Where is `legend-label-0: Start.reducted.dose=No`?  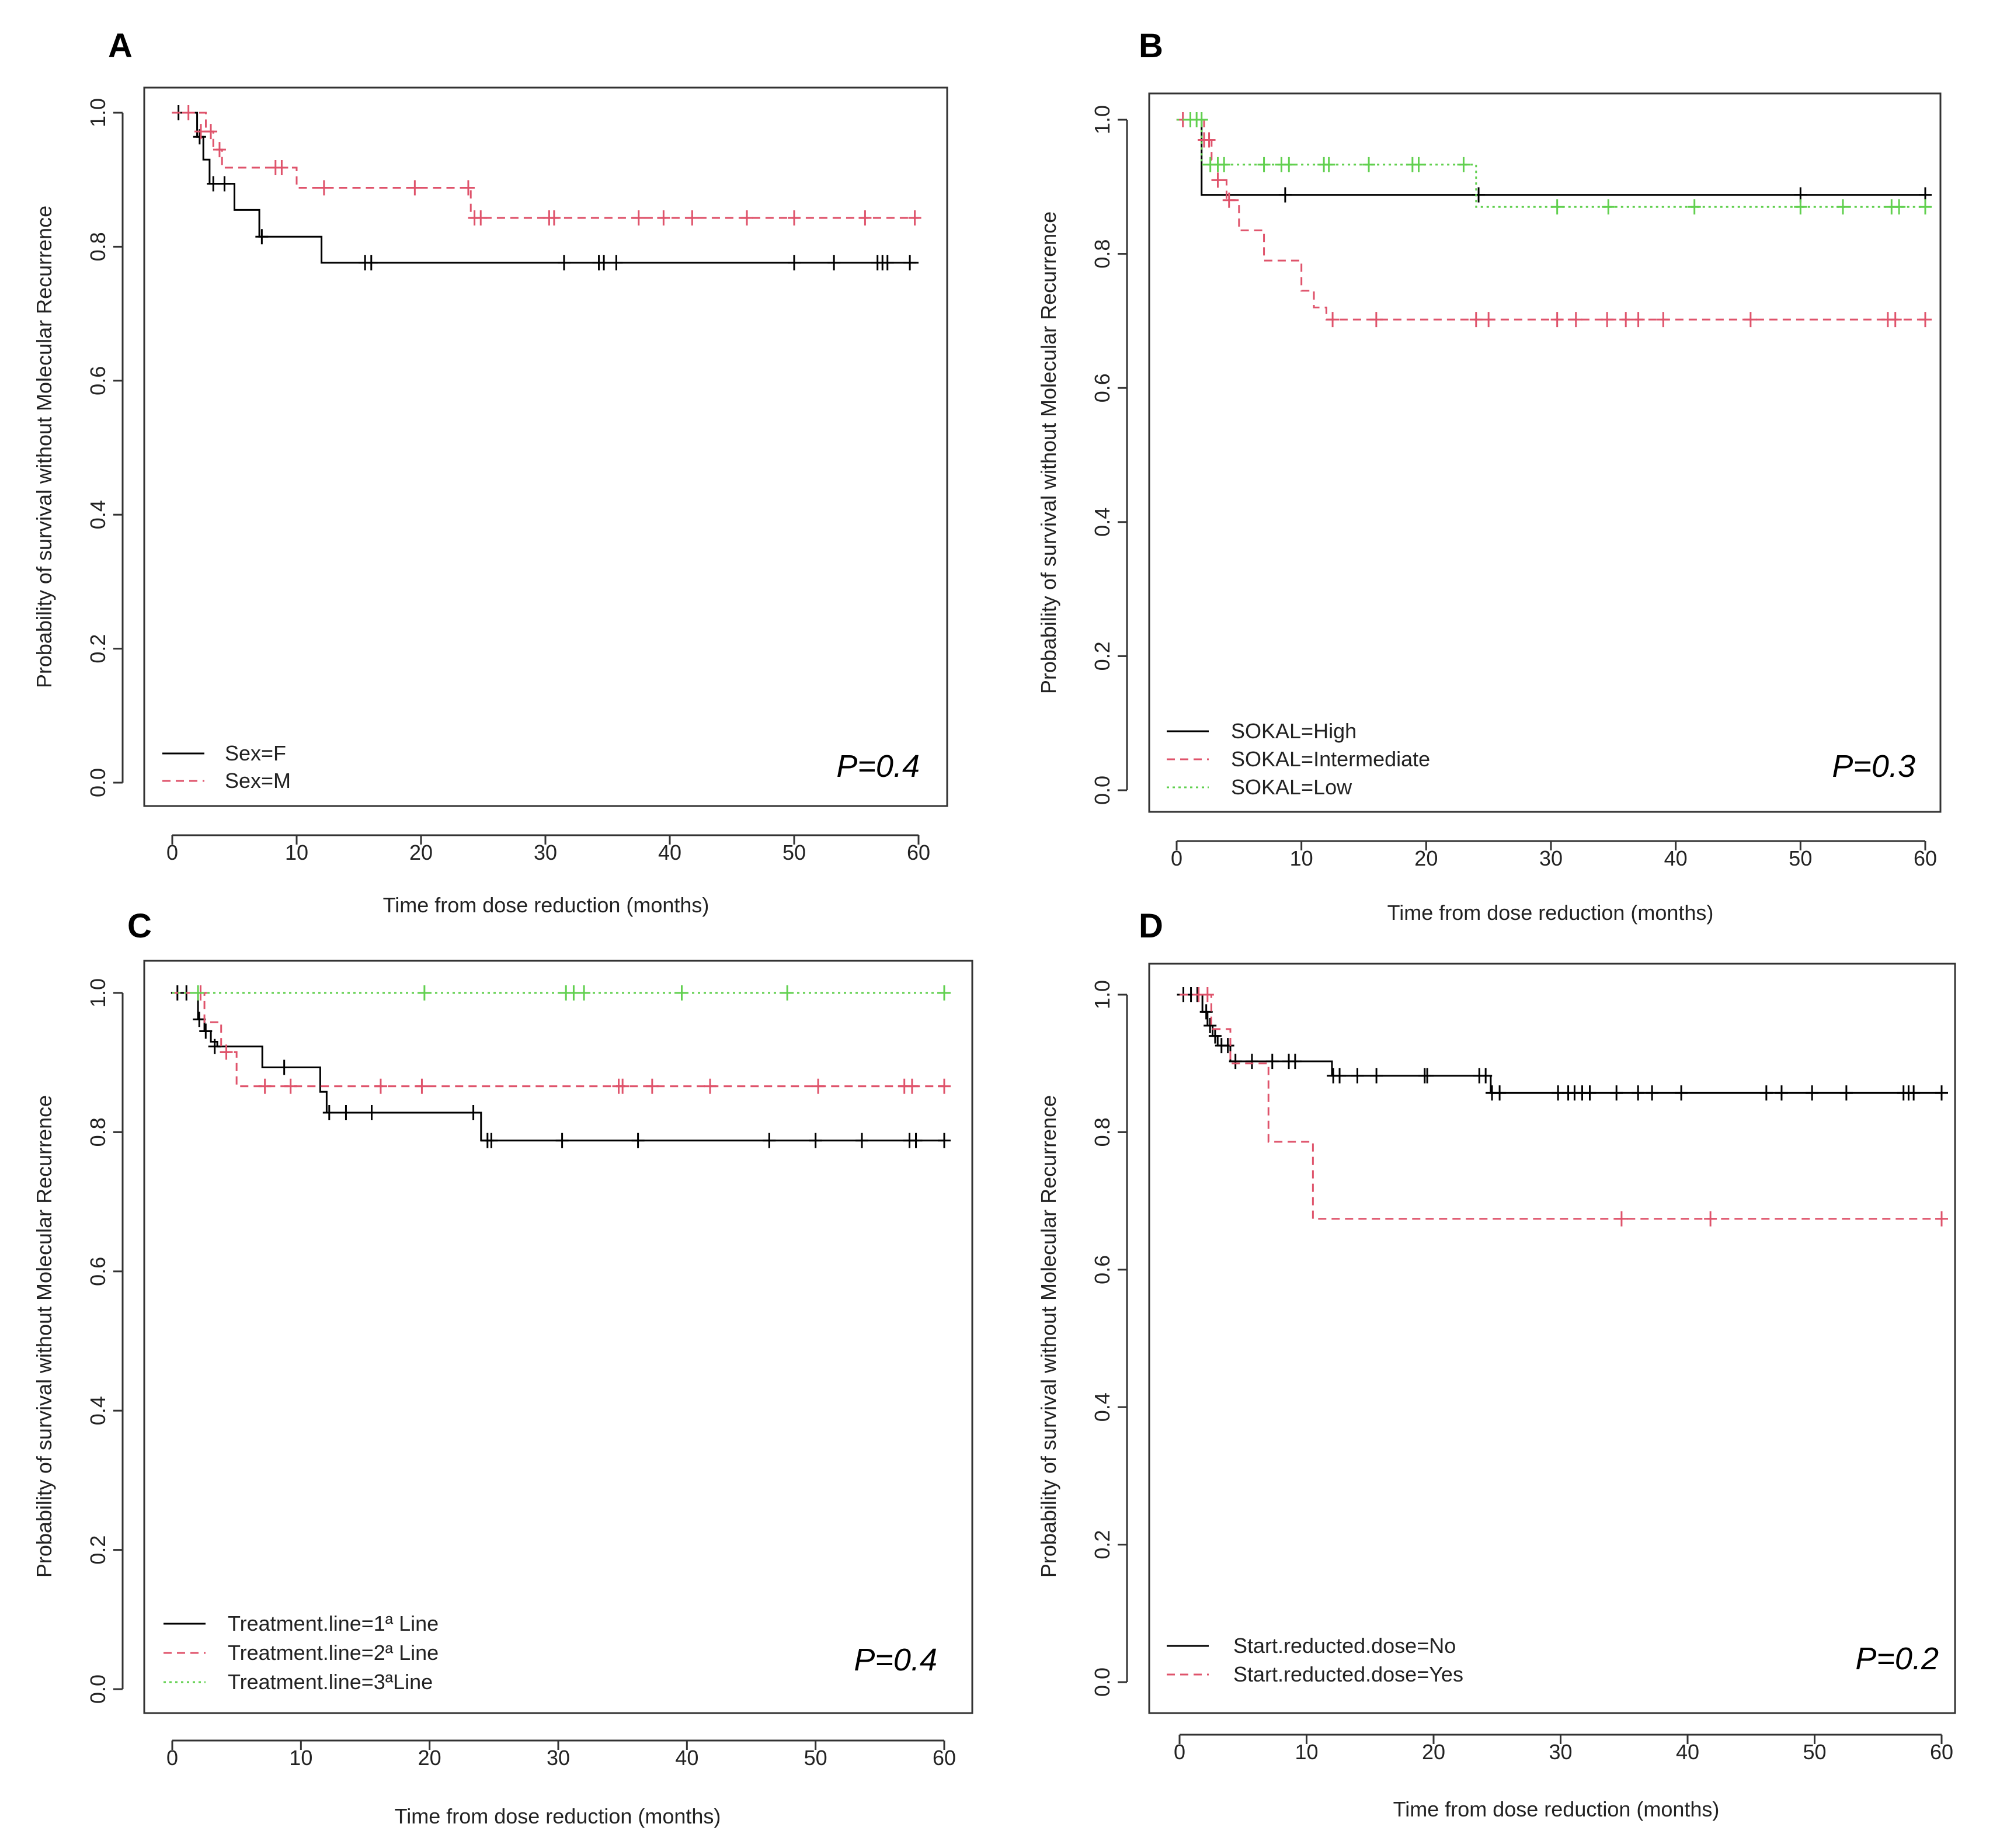 legend-label-0: Start.reducted.dose=No is located at coordinates (1344, 1646).